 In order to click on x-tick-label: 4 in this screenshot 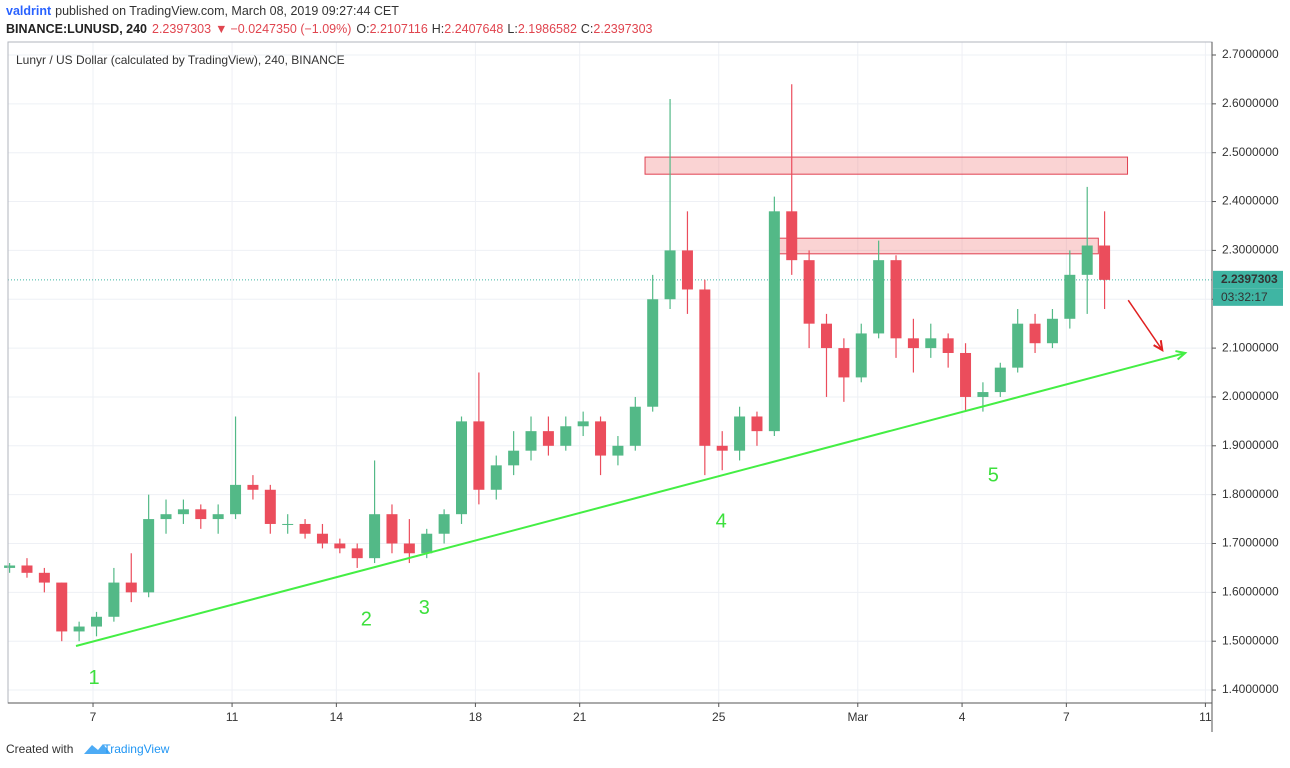, I will do `click(962, 717)`.